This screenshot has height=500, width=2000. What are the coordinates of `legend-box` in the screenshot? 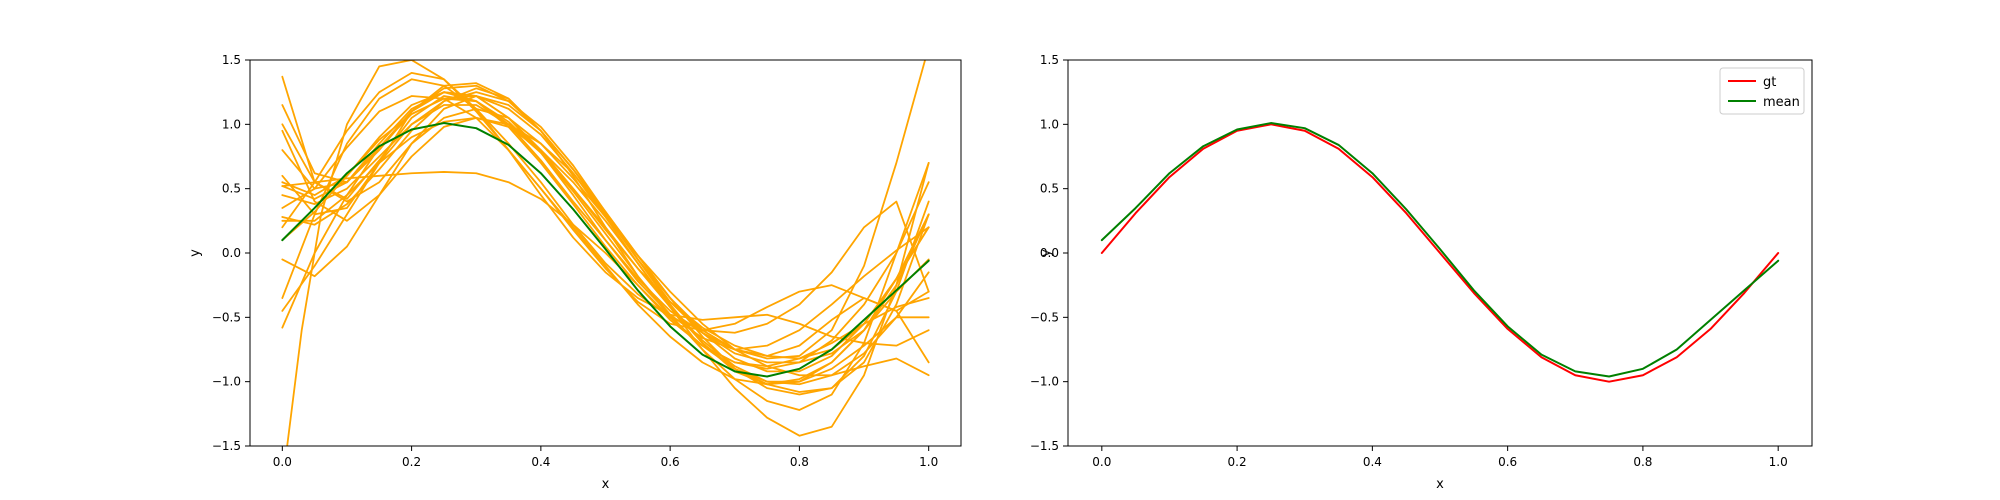 It's located at (1762, 91).